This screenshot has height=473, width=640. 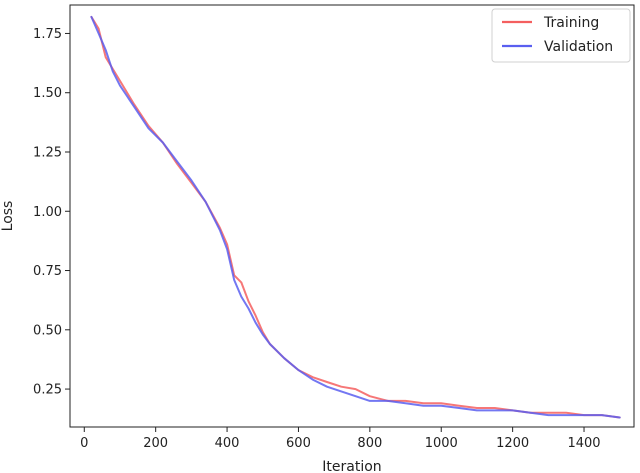 I want to click on legend: Training Validation, so click(x=561, y=35).